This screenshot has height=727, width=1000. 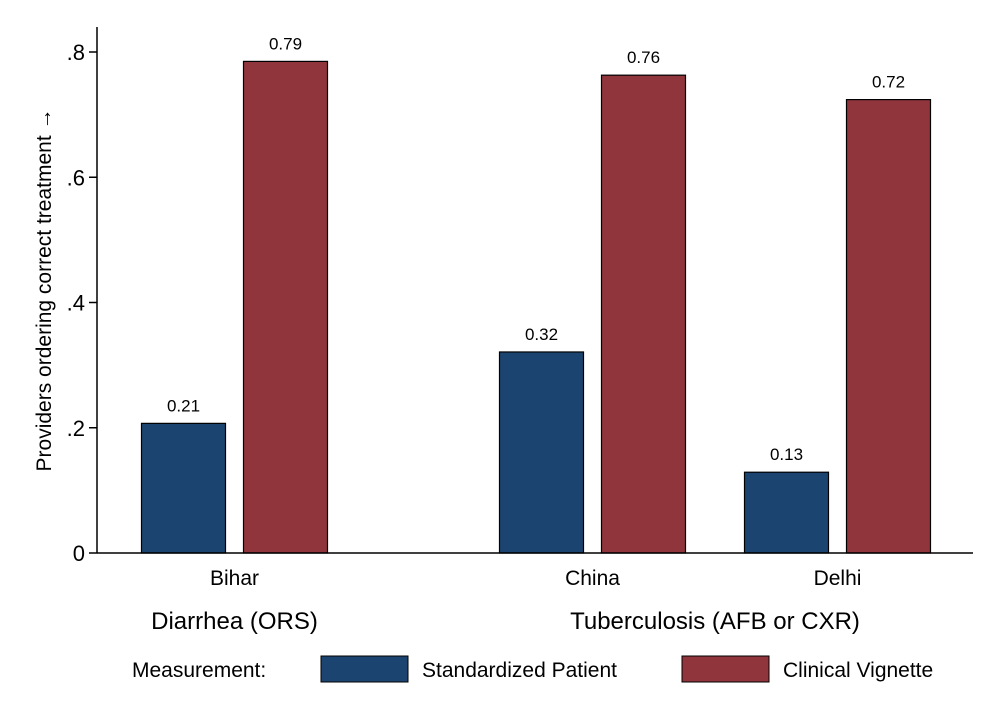 I want to click on y-axis-label: Providers ordering correct treatment →, so click(x=44, y=290).